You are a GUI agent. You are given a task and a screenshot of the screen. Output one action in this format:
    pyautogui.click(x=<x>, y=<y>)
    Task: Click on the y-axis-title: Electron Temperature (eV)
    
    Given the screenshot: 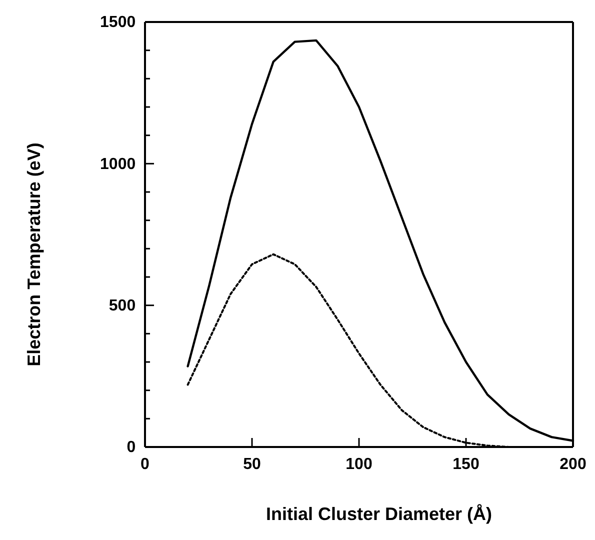 What is the action you would take?
    pyautogui.click(x=34, y=254)
    